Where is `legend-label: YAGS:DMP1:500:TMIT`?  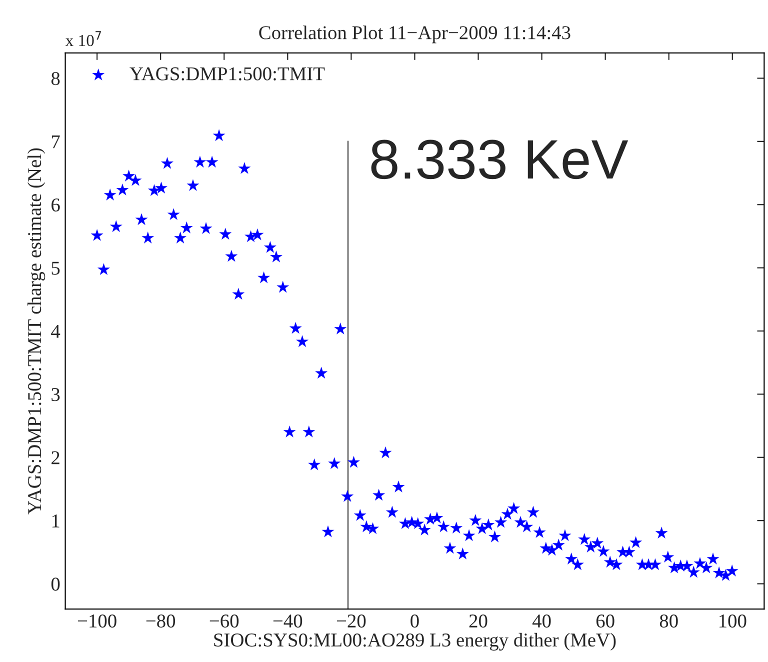
legend-label: YAGS:DMP1:500:TMIT is located at coordinates (227, 73).